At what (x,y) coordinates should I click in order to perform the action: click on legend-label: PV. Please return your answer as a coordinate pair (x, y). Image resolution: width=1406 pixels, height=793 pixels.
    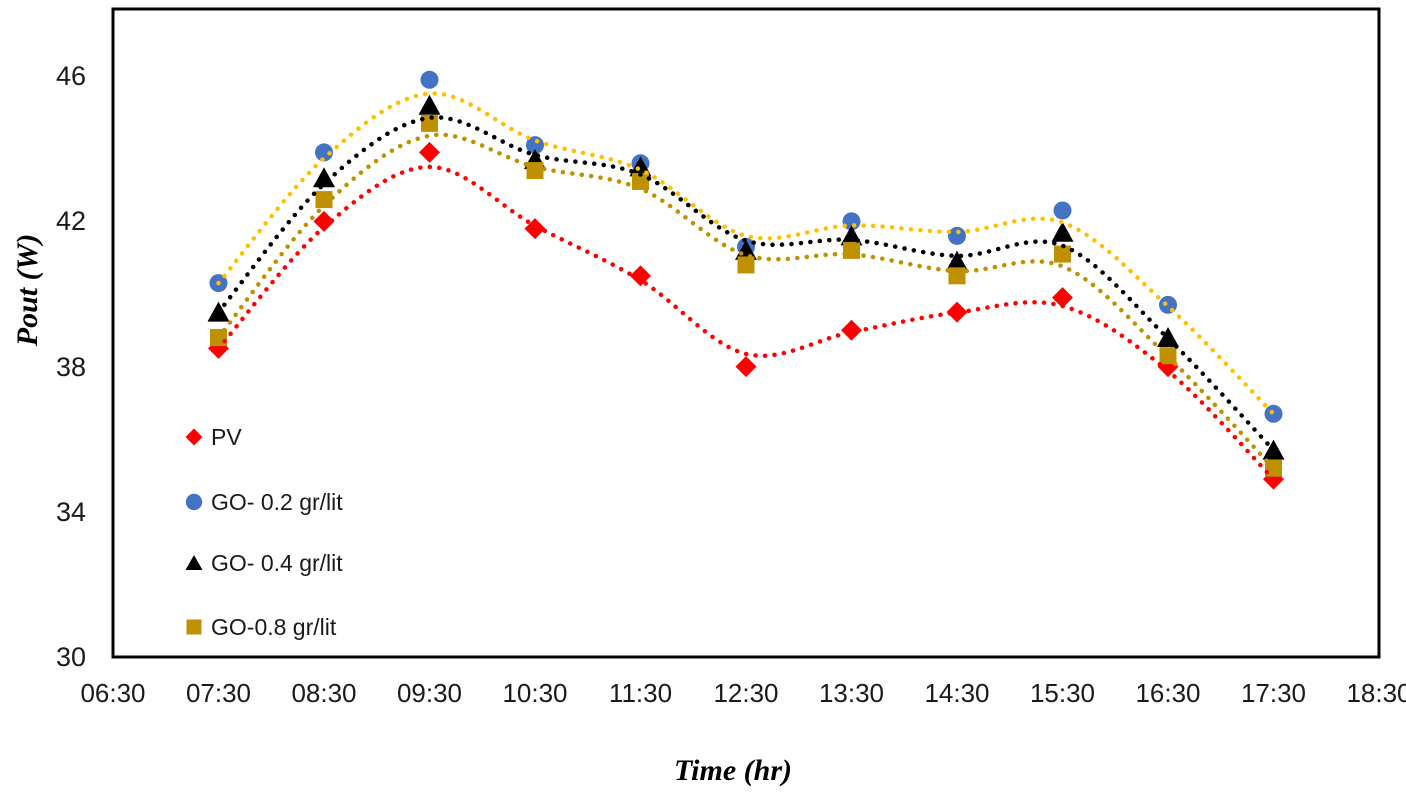
    Looking at the image, I should click on (226, 436).